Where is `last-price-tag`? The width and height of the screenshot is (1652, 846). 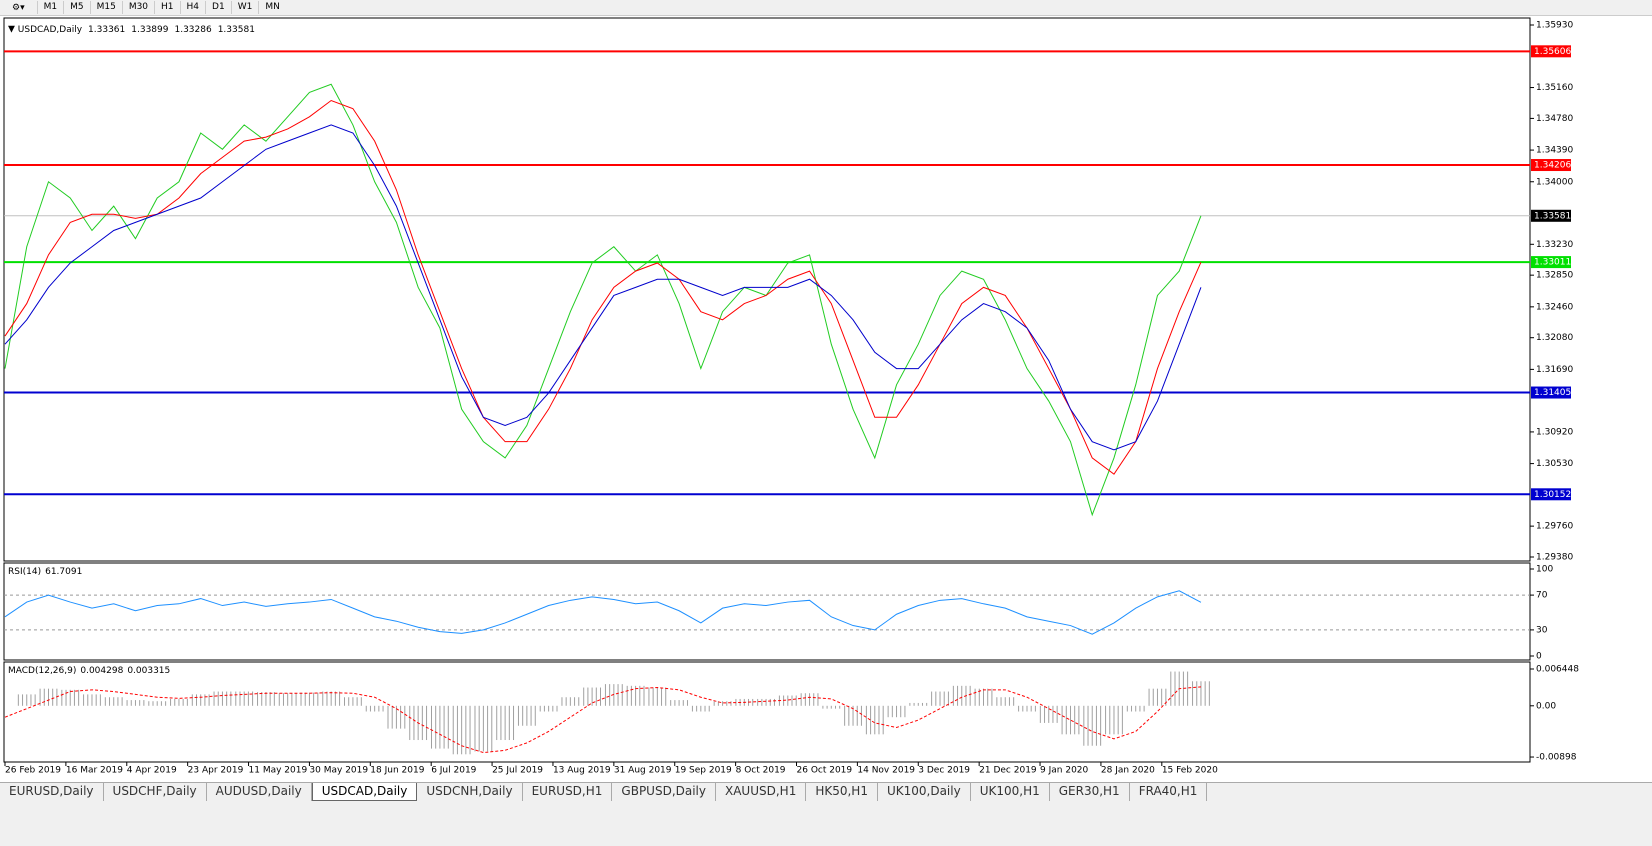
last-price-tag is located at coordinates (1551, 215).